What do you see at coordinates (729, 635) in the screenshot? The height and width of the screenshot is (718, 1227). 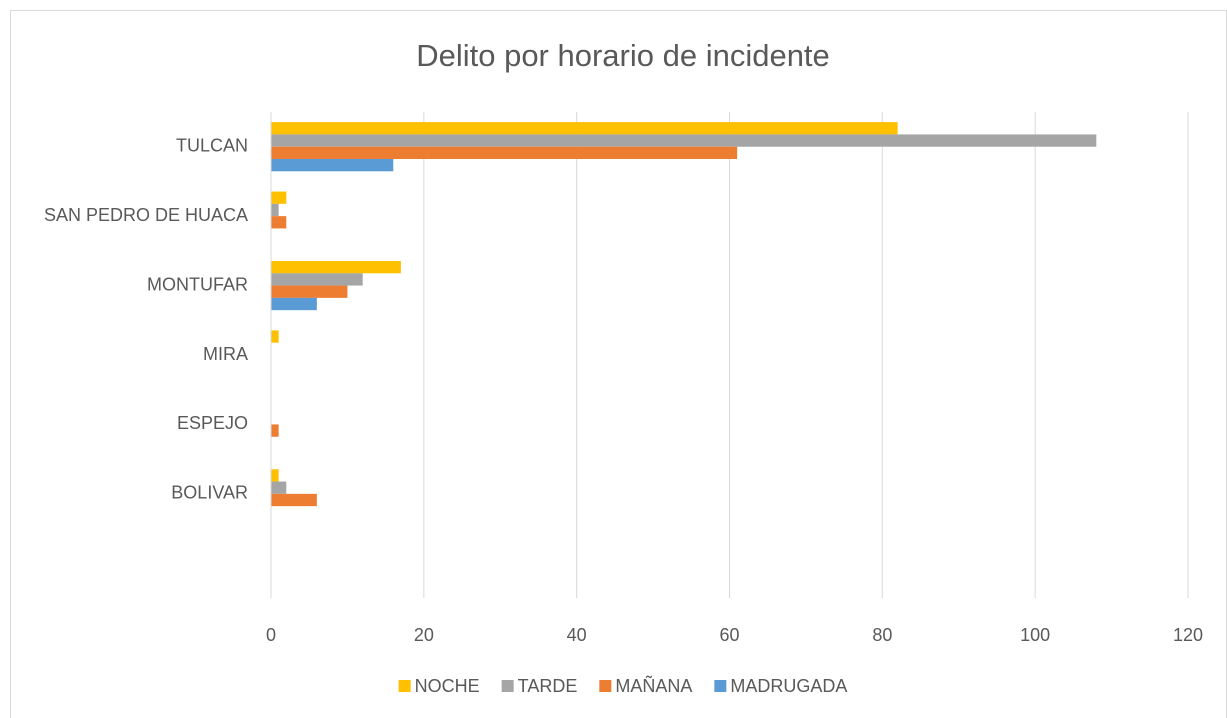 I see `x-tick-label: 60` at bounding box center [729, 635].